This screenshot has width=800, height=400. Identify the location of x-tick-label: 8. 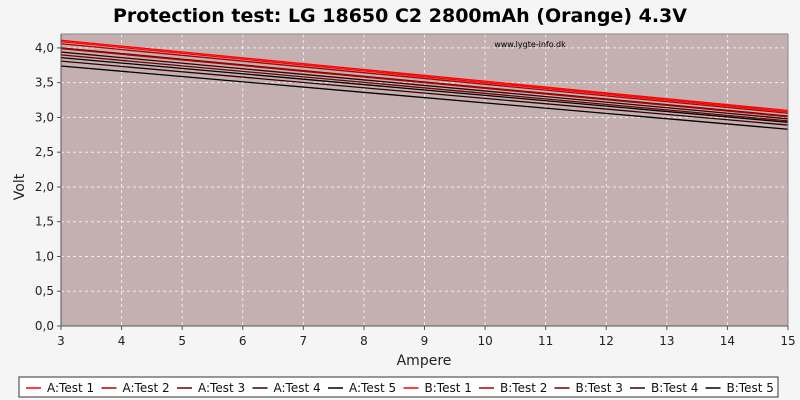
(364, 341).